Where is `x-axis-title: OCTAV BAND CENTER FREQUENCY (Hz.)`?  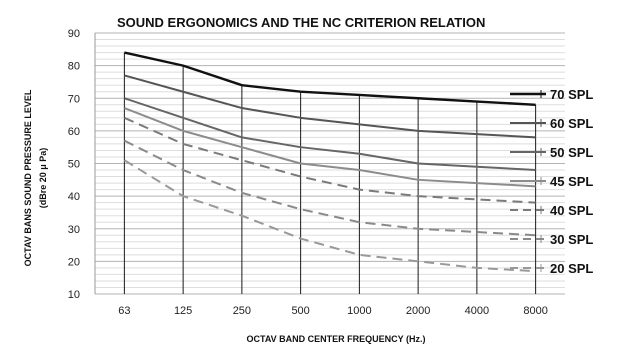
x-axis-title: OCTAV BAND CENTER FREQUENCY (Hz.) is located at coordinates (335, 339).